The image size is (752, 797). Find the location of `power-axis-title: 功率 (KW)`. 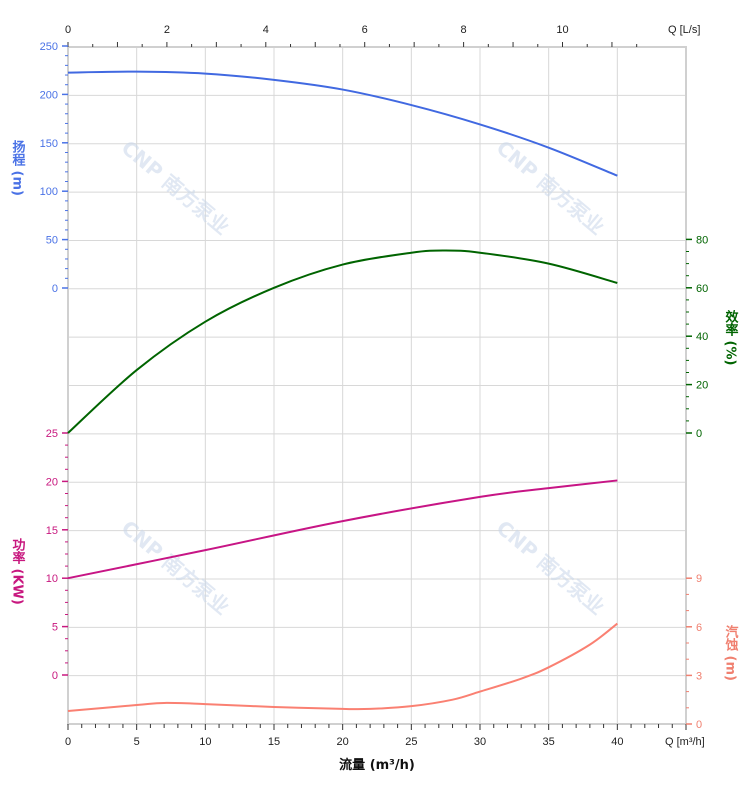

power-axis-title: 功率 (KW) is located at coordinates (18, 571).